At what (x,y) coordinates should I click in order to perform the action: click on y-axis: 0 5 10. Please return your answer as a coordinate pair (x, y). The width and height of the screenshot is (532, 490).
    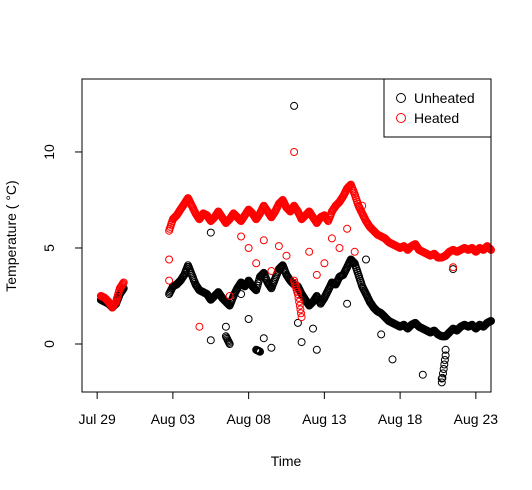
    Looking at the image, I should click on (61, 246).